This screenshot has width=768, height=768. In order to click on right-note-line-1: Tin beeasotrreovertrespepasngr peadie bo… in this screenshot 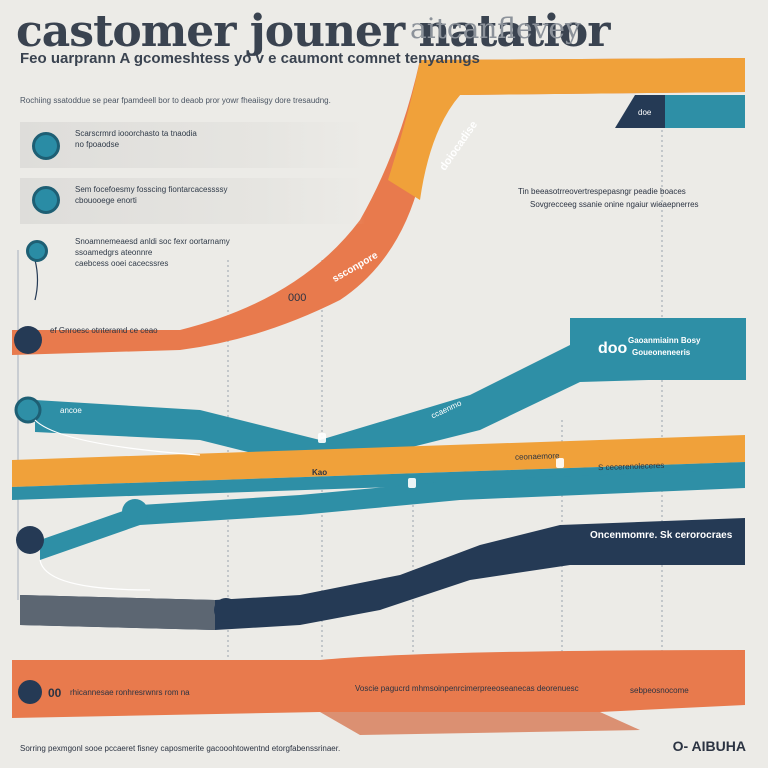, I will do `click(602, 191)`.